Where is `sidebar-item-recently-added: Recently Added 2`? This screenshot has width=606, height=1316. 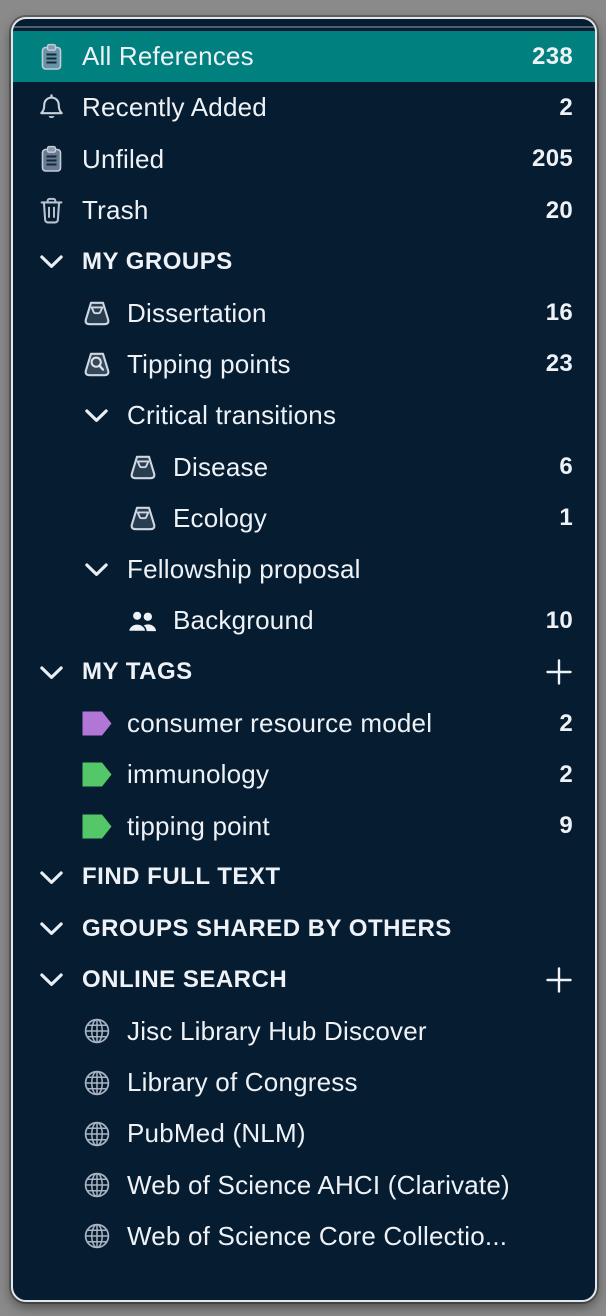
sidebar-item-recently-added: Recently Added 2 is located at coordinates (304, 107).